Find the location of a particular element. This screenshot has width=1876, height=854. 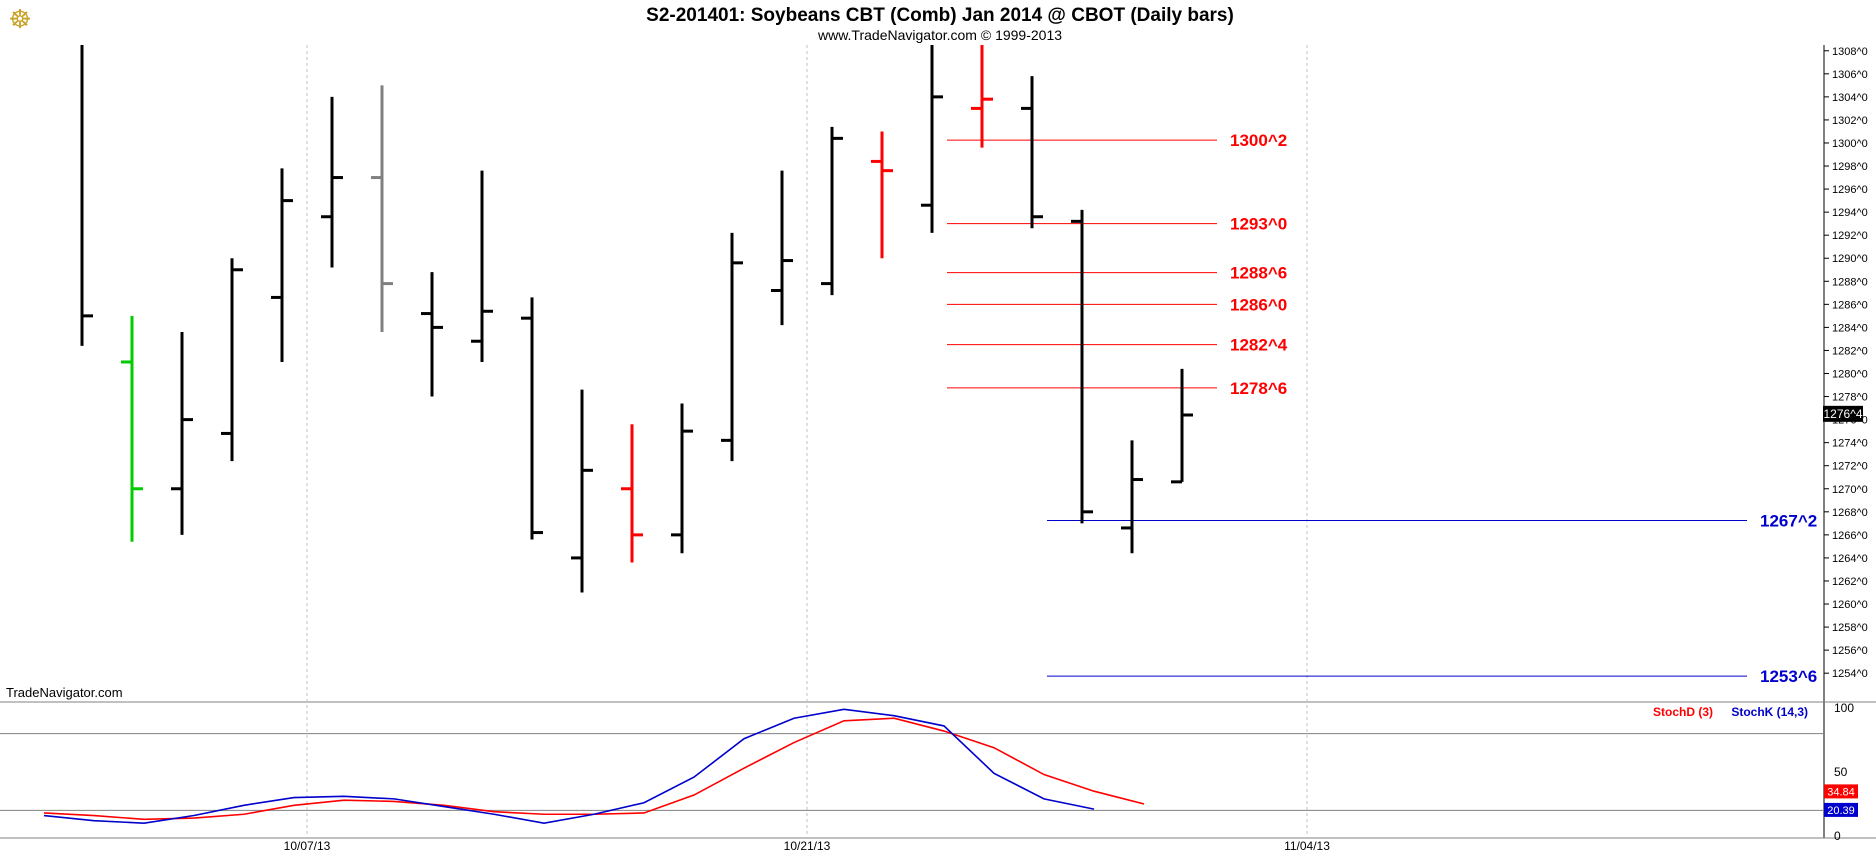

y-tick-label: 1262^0 is located at coordinates (1850, 582).